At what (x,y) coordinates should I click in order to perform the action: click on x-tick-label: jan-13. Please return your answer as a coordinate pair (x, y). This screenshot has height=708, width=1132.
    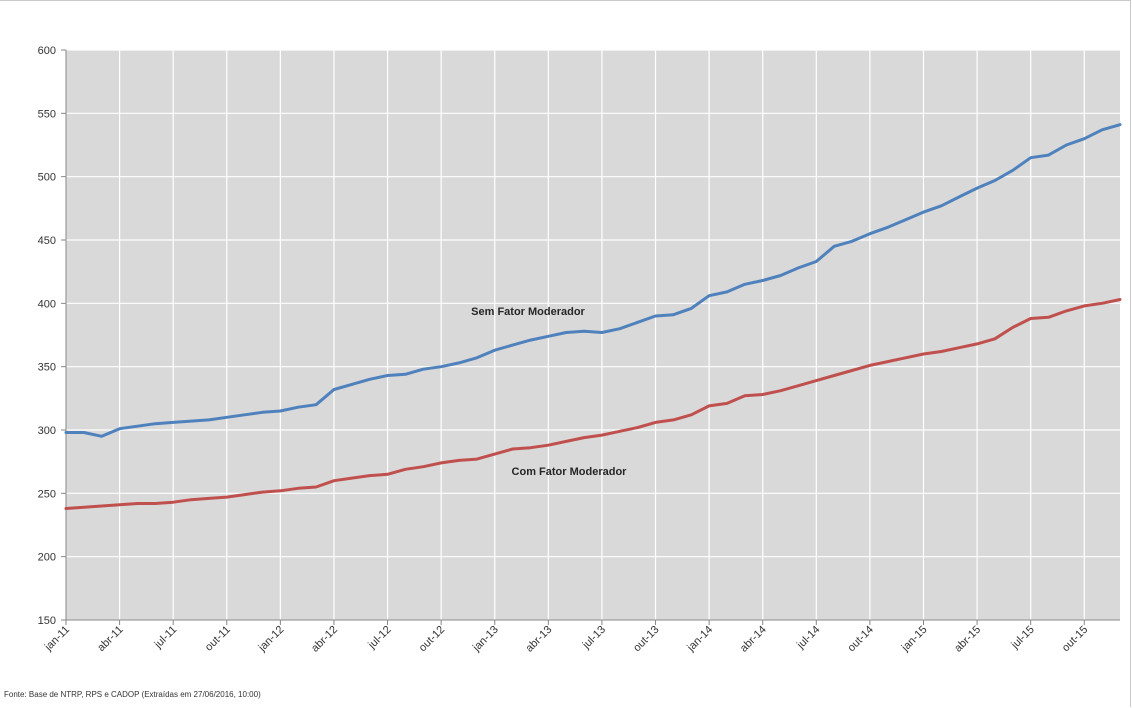
    Looking at the image, I should click on (485, 639).